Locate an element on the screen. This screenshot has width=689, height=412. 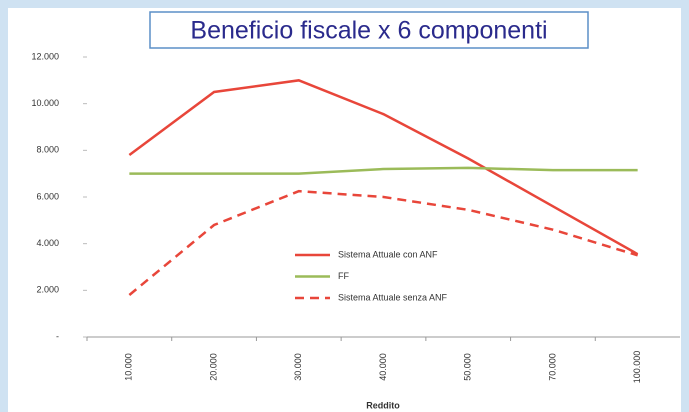
y-tick-label: 6.000 is located at coordinates (47, 196).